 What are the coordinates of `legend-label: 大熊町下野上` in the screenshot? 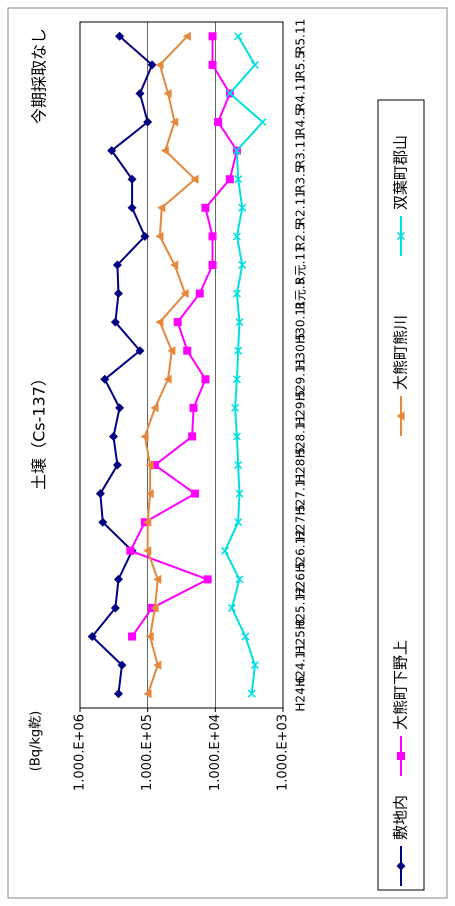 It's located at (401, 685).